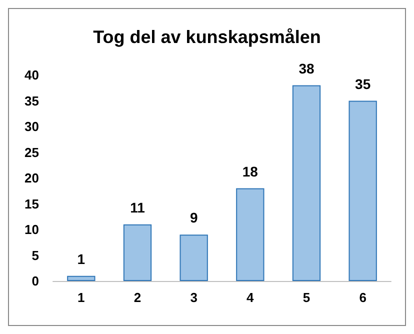 The width and height of the screenshot is (414, 334). I want to click on x-tick-label: 4, so click(250, 297).